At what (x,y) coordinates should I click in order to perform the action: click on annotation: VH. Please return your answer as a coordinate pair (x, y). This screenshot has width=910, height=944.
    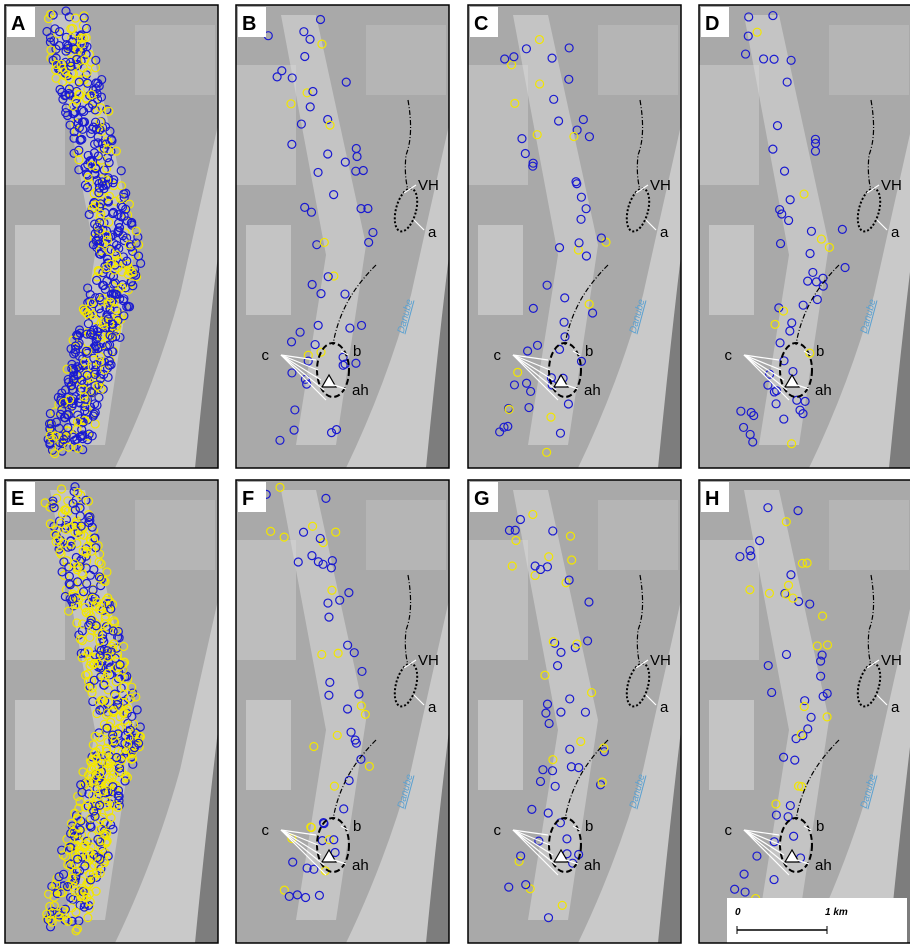
    Looking at the image, I should click on (891, 185).